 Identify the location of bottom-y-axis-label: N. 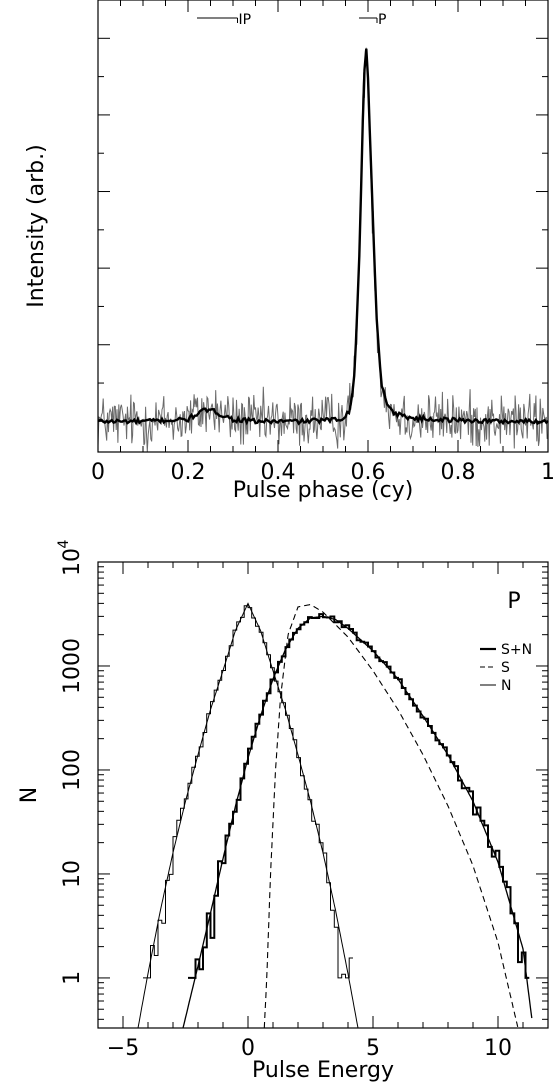
(29, 795).